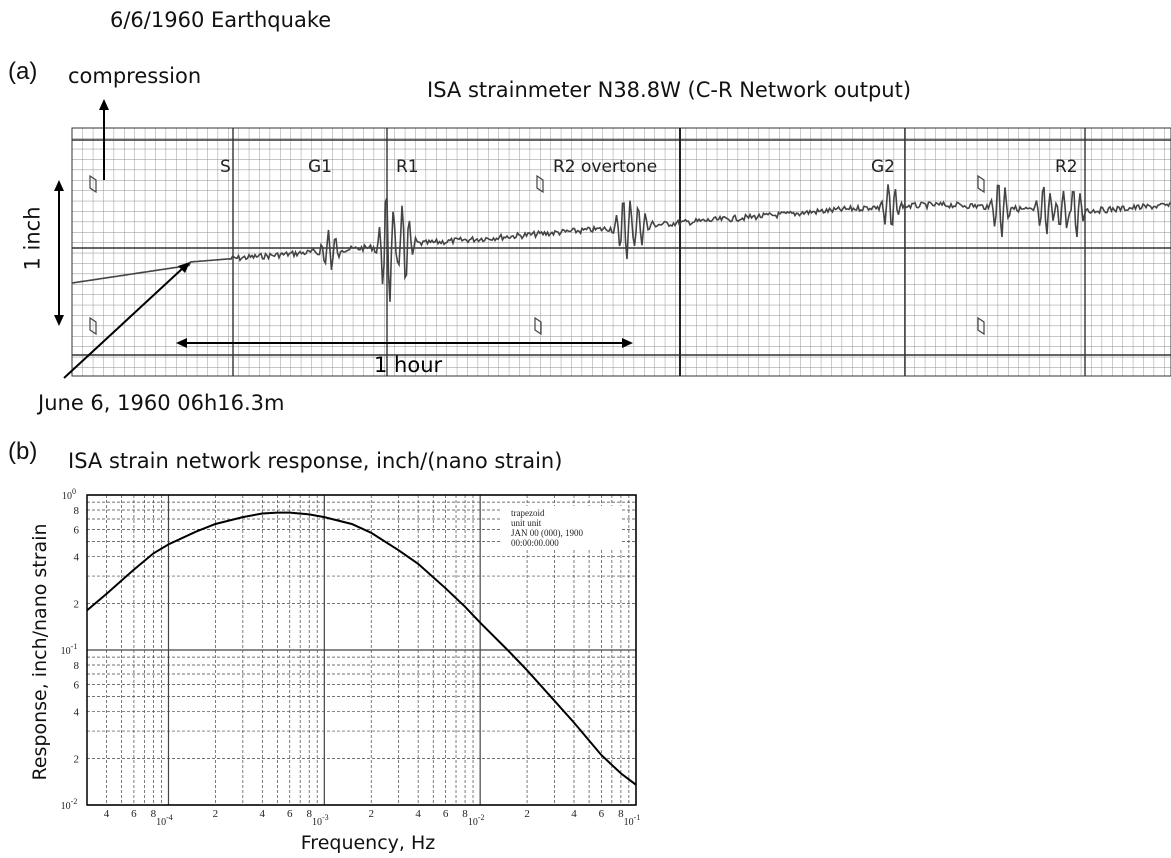 The image size is (1171, 858). Describe the element at coordinates (368, 843) in the screenshot. I see `x-axis-label: Frequency, Hz` at that location.